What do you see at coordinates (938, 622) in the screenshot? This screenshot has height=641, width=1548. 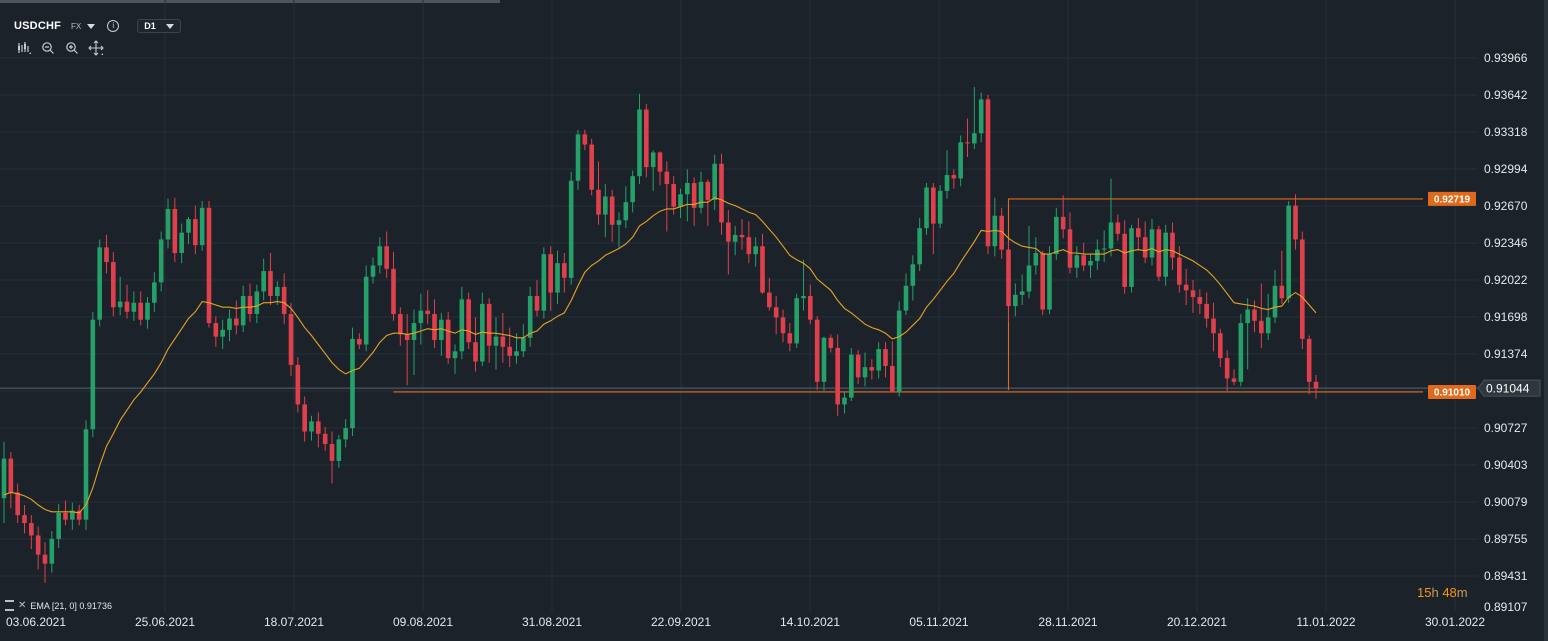 I see `x-tick-label: 05.11.2021` at bounding box center [938, 622].